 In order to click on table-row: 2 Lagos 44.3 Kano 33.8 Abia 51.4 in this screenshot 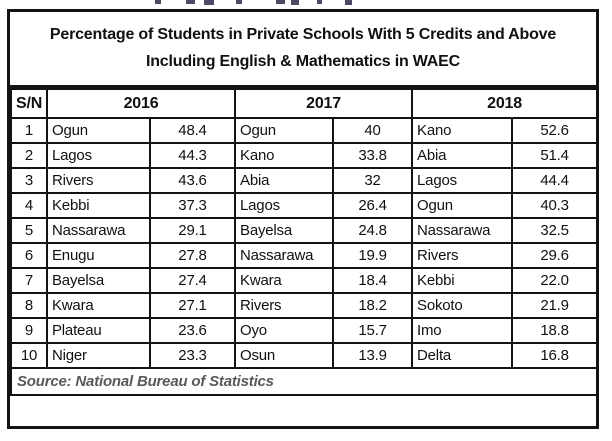, I will do `click(304, 155)`.